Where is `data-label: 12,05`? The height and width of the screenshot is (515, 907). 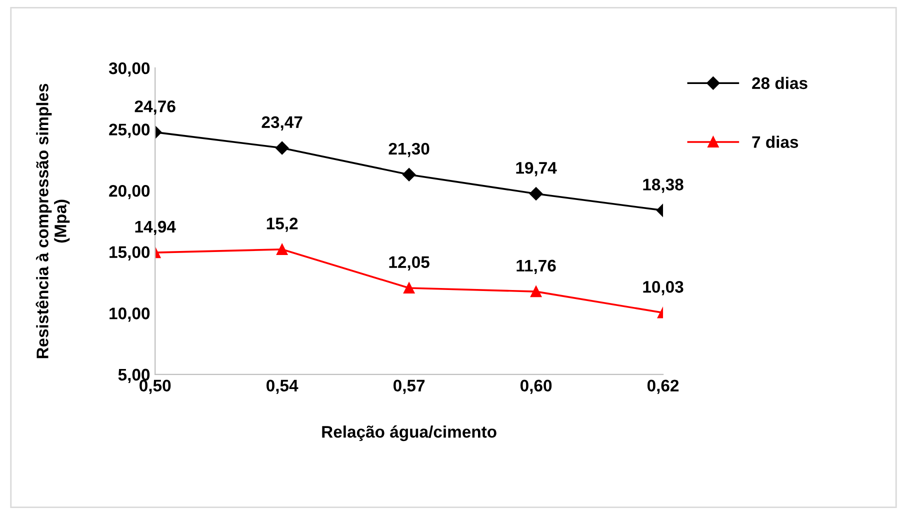
data-label: 12,05 is located at coordinates (409, 263).